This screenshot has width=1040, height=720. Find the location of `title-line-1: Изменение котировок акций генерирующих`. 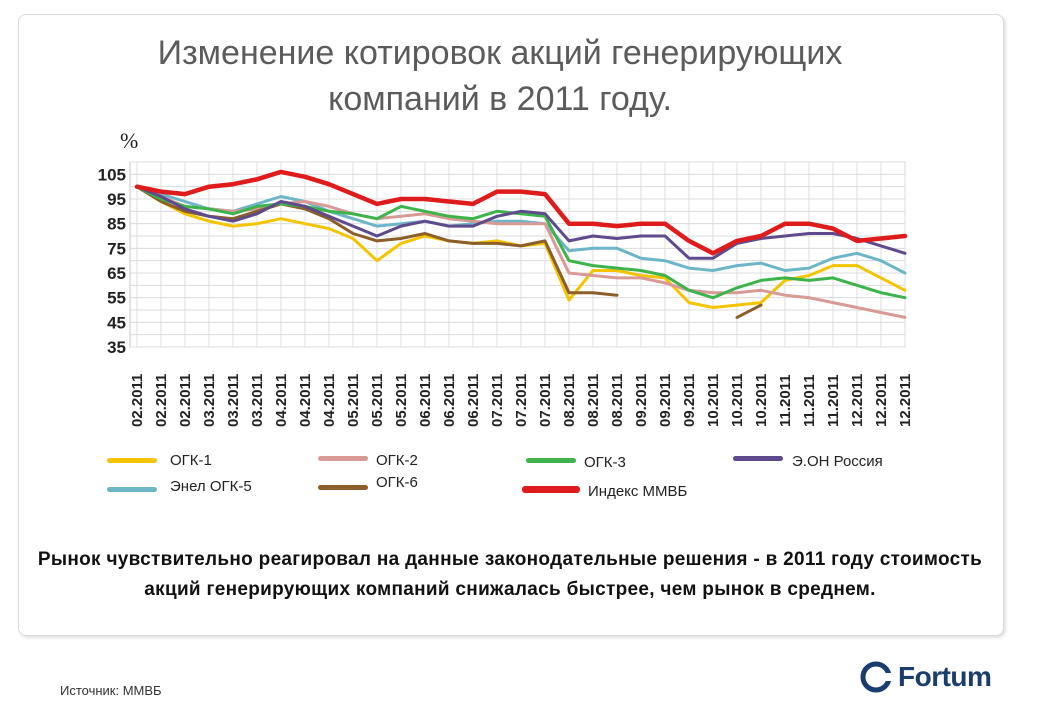

title-line-1: Изменение котировок акций генерирующих is located at coordinates (500, 53).